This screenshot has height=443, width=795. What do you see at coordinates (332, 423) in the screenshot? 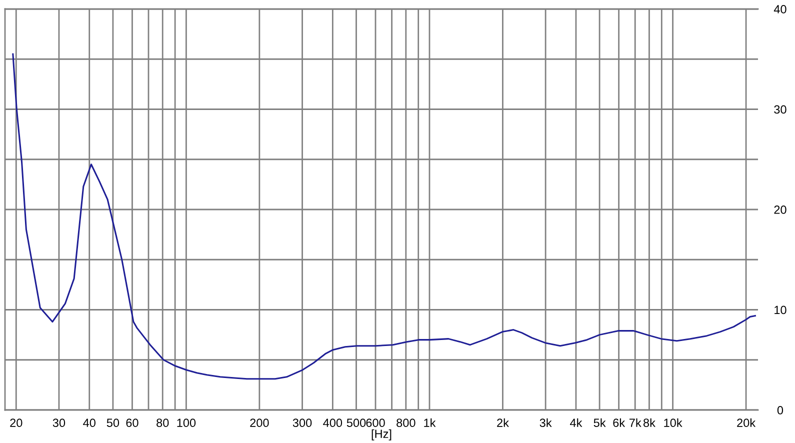
I see `x-tick-label: 400` at bounding box center [332, 423].